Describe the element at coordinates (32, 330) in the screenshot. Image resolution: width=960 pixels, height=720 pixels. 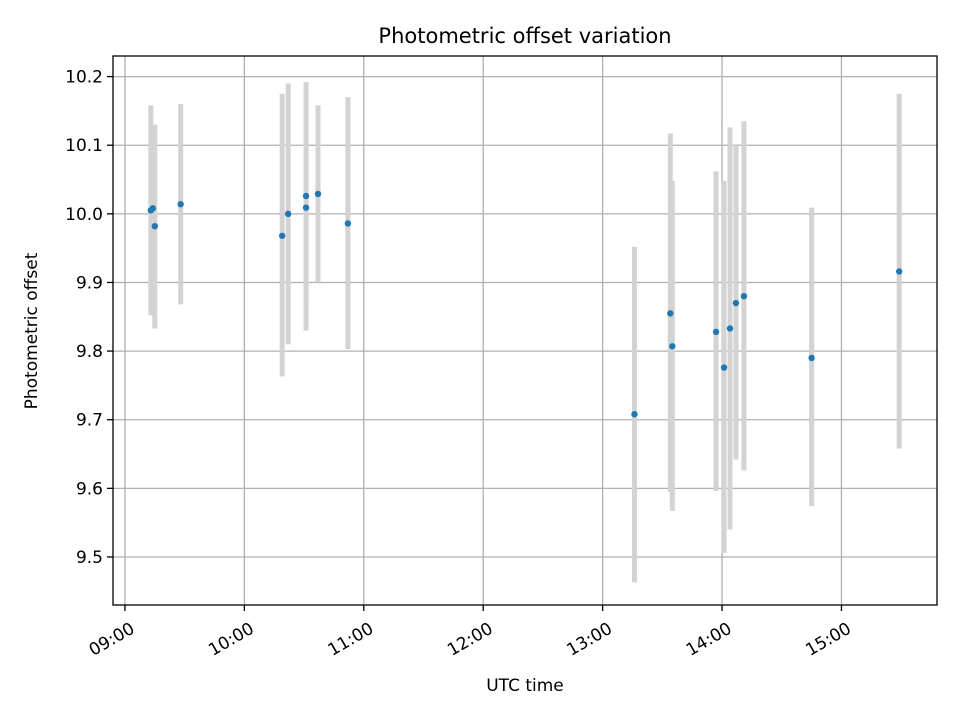
I see `y-axis-label: Photometric offset` at that location.